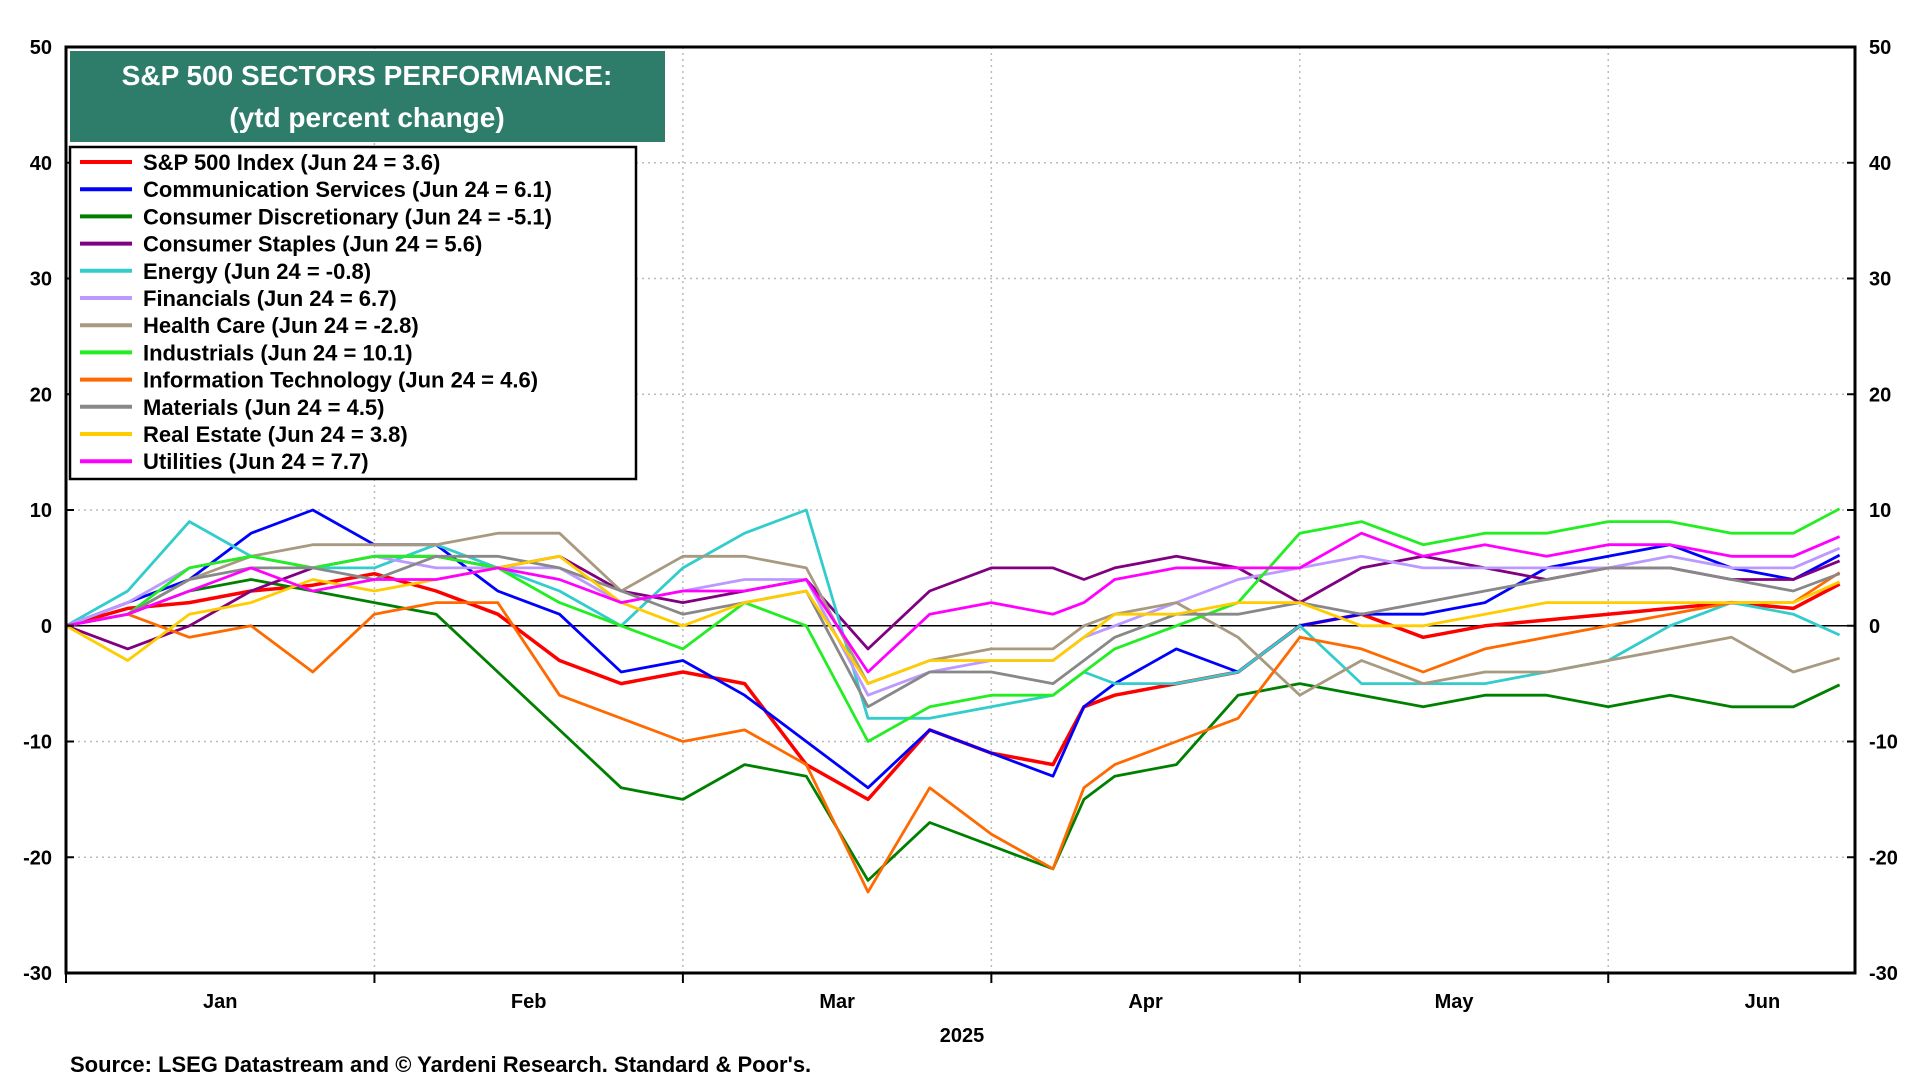 The image size is (1920, 1080). I want to click on legend-label: Industrials (Jun 24 = 10.1), so click(278, 352).